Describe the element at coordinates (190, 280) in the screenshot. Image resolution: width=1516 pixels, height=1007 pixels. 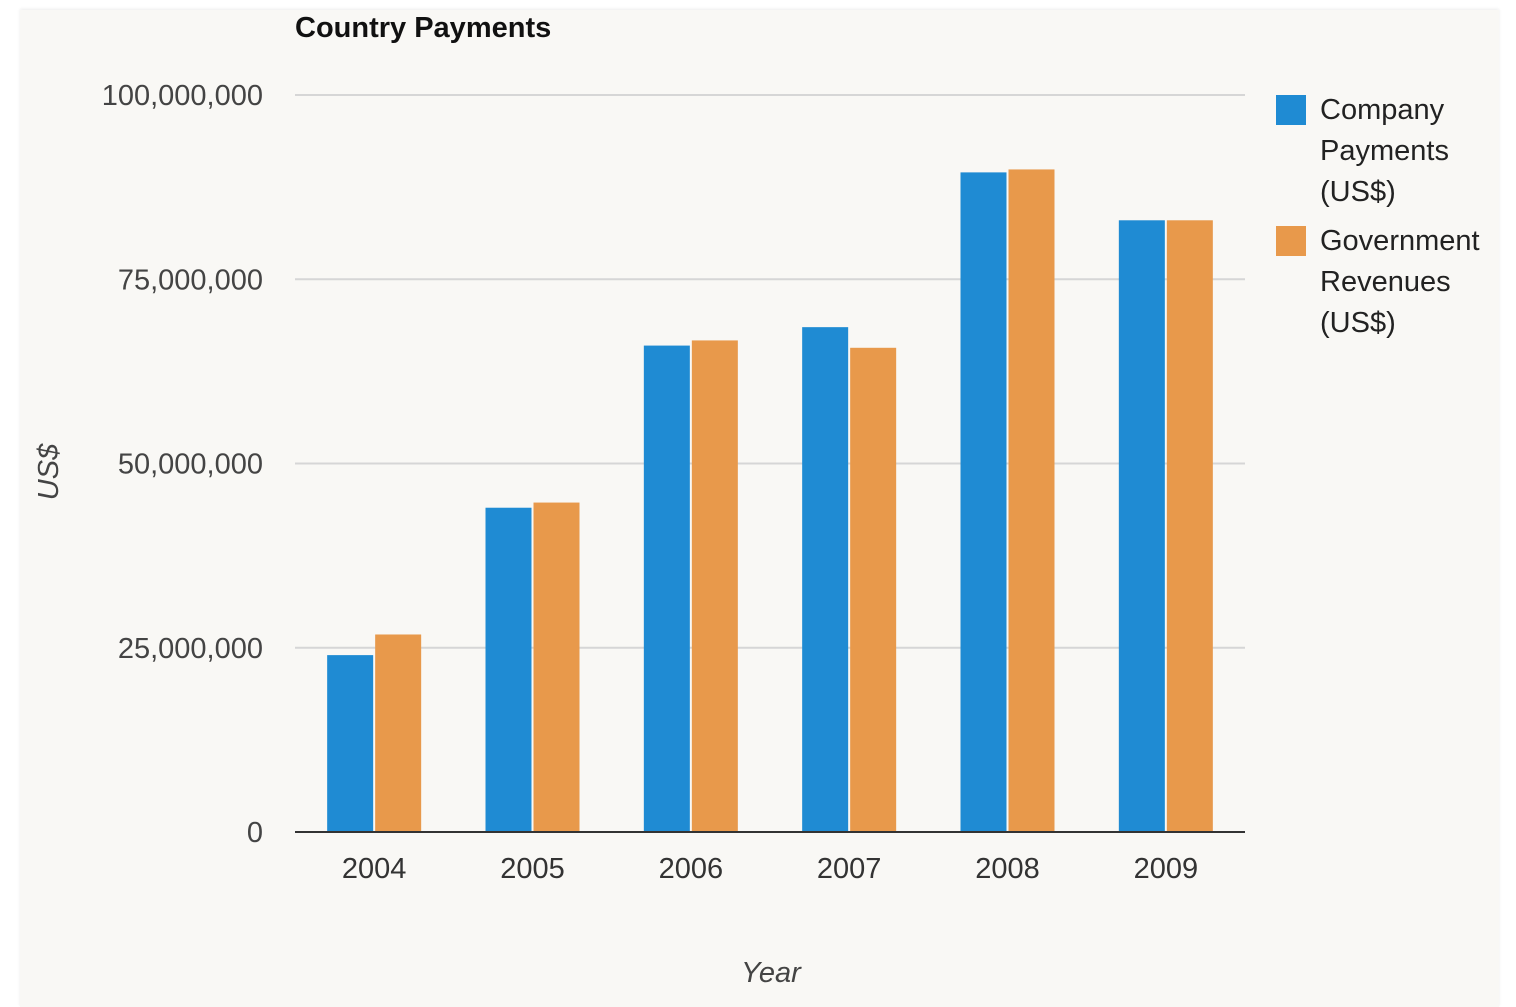
I see `y-tick-label: 75,000,000` at that location.